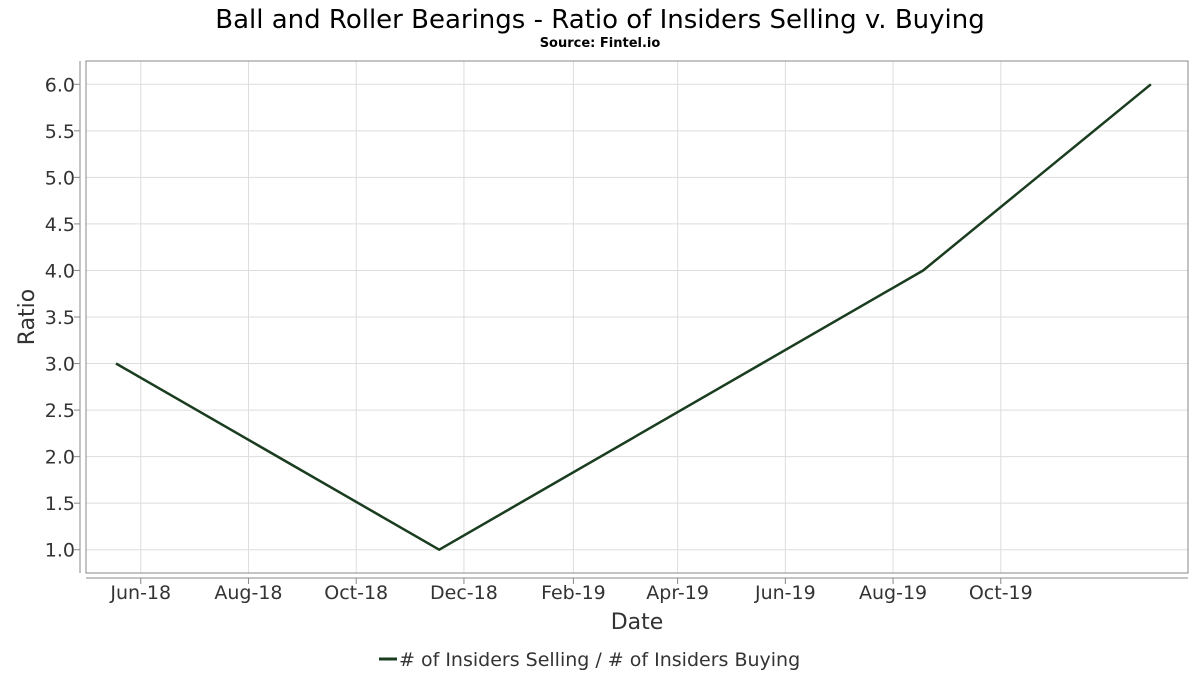 The image size is (1200, 675). Describe the element at coordinates (248, 593) in the screenshot. I see `x-tick-label: Aug-18` at that location.